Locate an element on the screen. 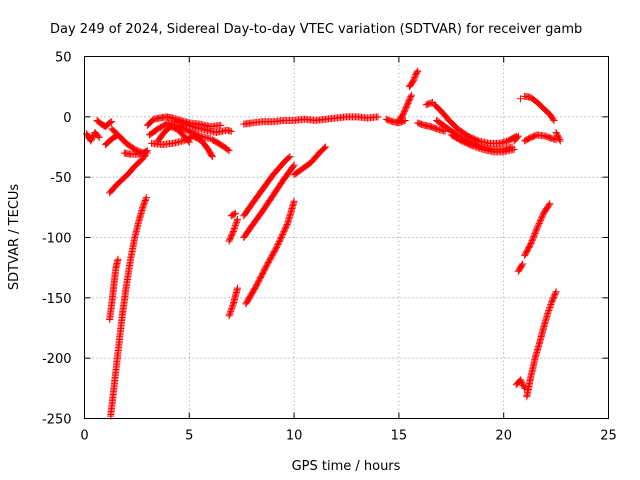 This screenshot has width=640, height=480. series-s19 is located at coordinates (269, 201).